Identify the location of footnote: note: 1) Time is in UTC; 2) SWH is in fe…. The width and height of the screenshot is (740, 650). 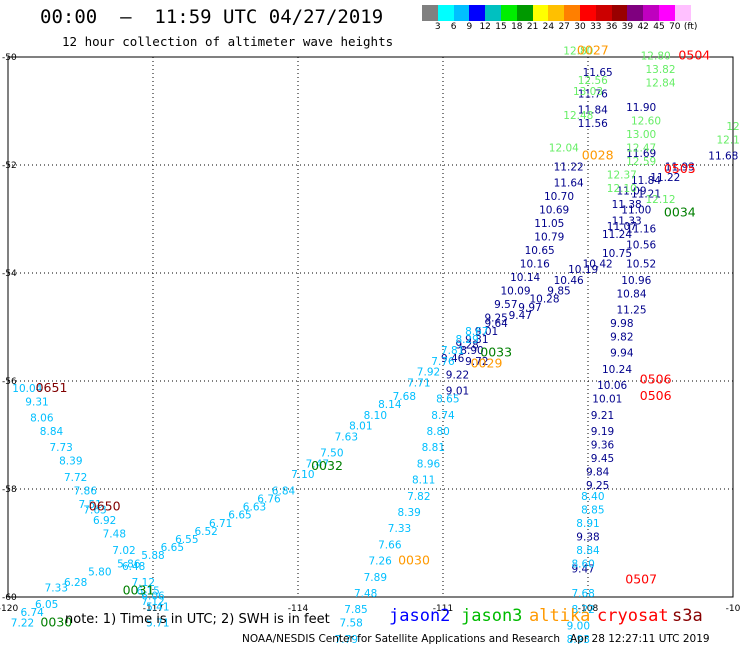
(197, 619).